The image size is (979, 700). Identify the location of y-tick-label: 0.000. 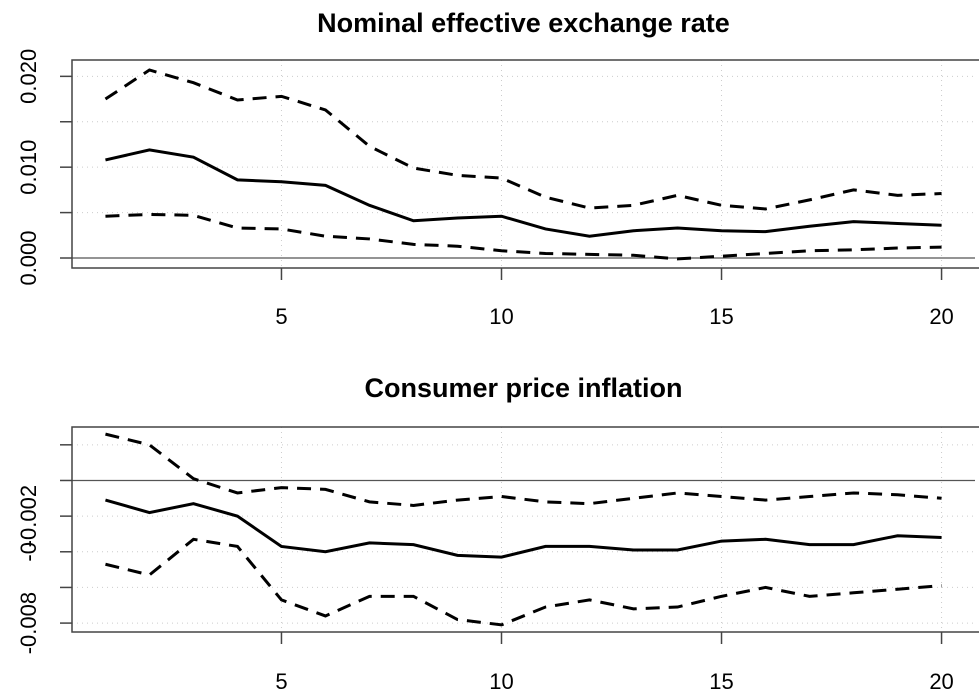
(28, 257).